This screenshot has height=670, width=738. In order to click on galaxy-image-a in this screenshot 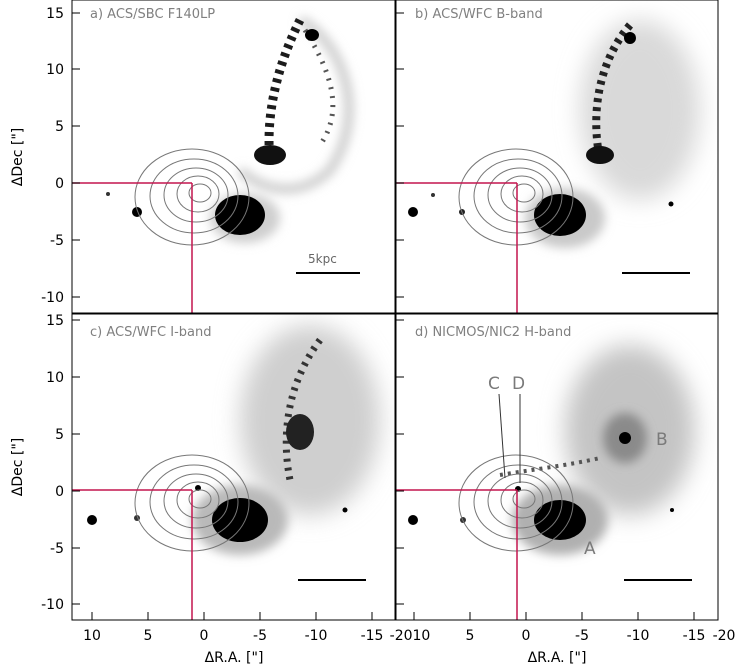, I will do `click(230, 129)`.